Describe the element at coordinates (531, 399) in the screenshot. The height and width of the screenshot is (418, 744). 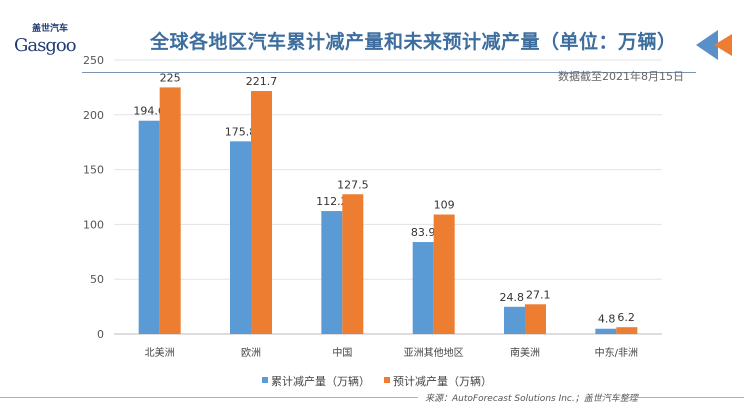
I see `source-note: 来源：AutoForecast Solutions Inc.；盖世汽车整理` at that location.